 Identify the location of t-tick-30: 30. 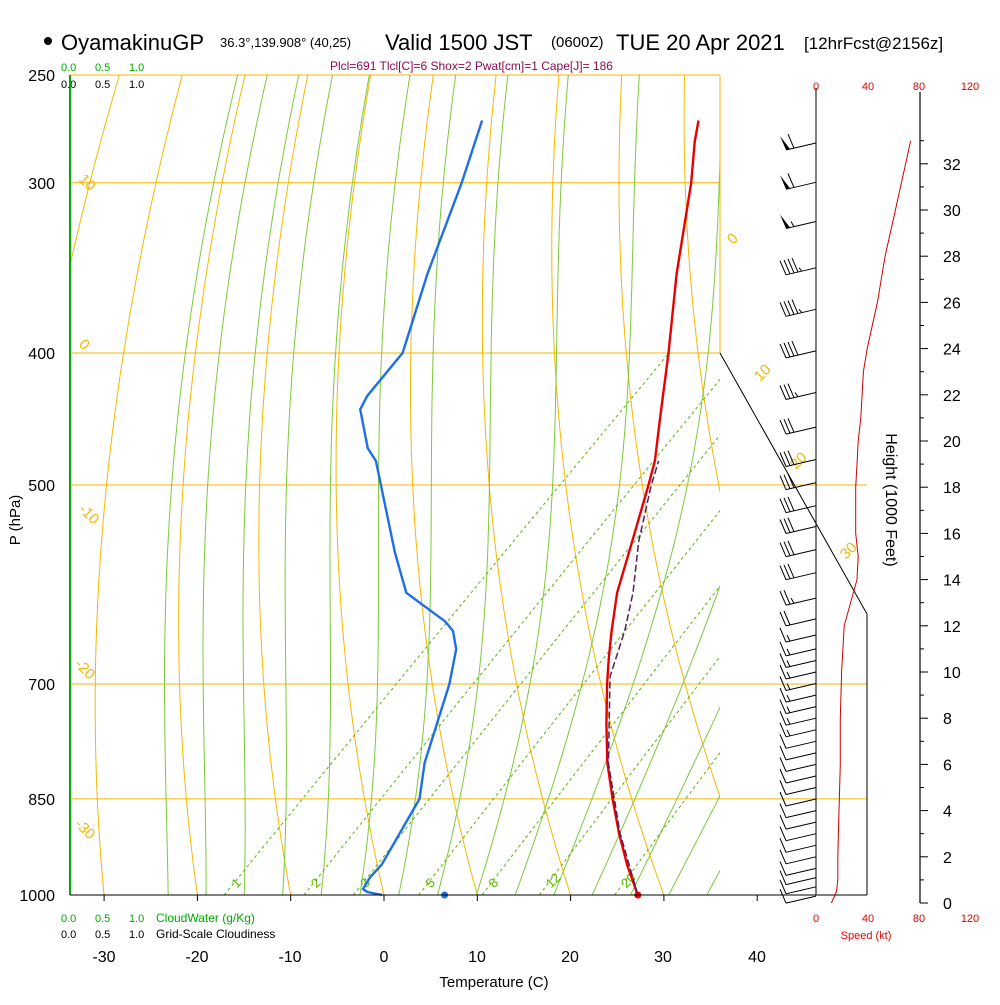
(663, 957).